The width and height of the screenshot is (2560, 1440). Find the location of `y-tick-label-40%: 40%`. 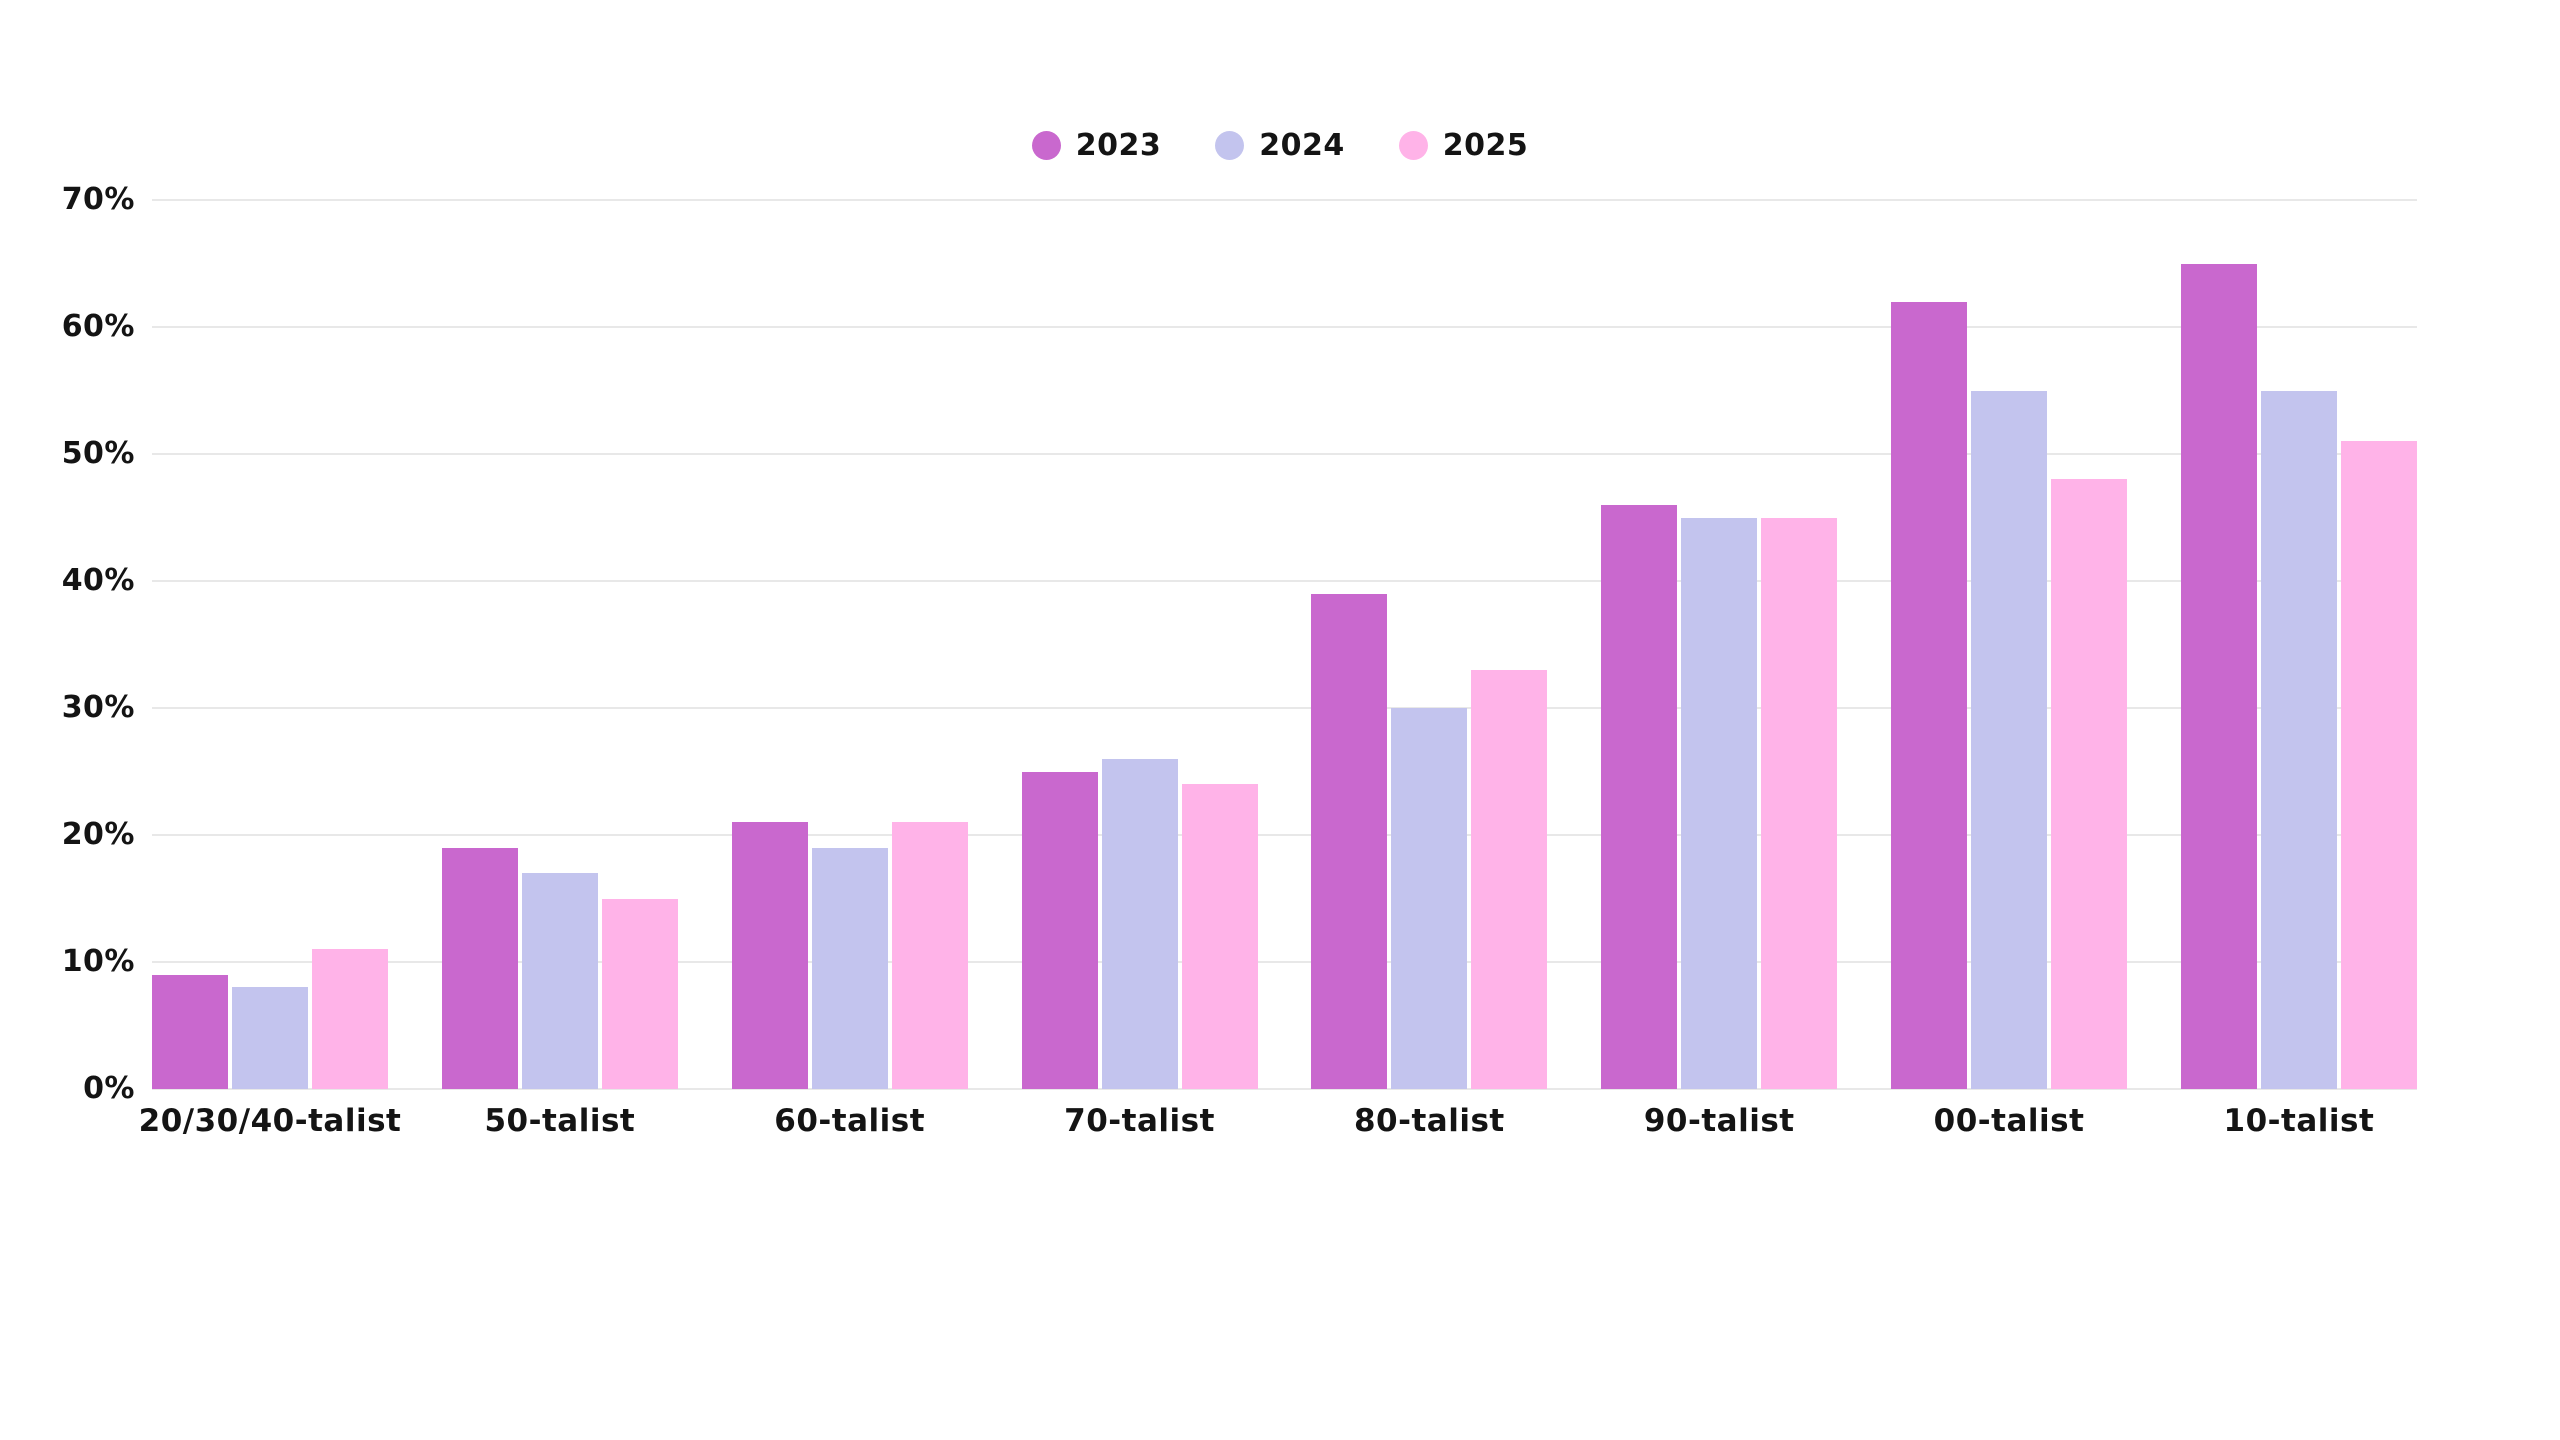

y-tick-label-40%: 40% is located at coordinates (98, 580).